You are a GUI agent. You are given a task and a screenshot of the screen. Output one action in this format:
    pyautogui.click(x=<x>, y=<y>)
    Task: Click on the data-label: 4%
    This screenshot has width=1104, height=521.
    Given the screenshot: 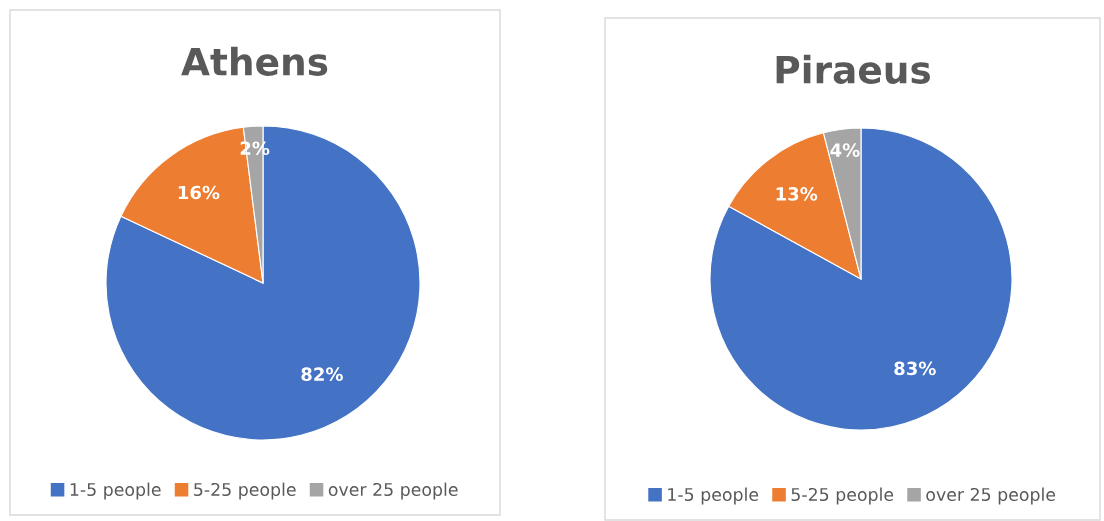 What is the action you would take?
    pyautogui.click(x=845, y=150)
    